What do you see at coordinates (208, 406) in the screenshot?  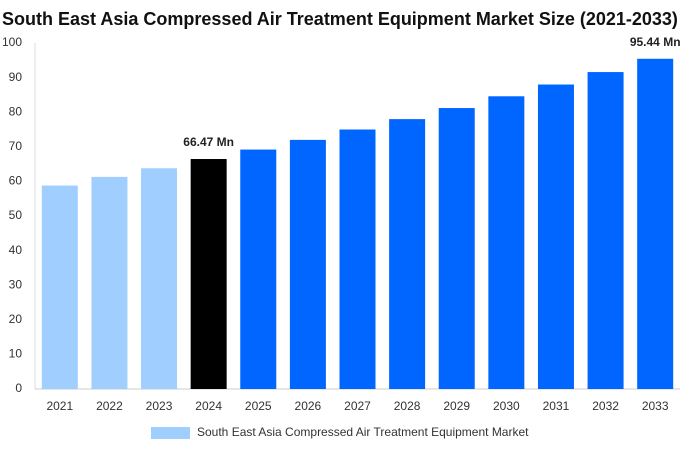 I see `x-tick-label: 2024` at bounding box center [208, 406].